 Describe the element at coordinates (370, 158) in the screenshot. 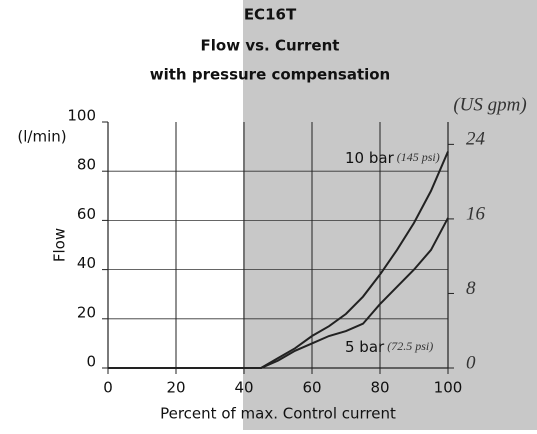

I see `series-name: 10 bar` at that location.